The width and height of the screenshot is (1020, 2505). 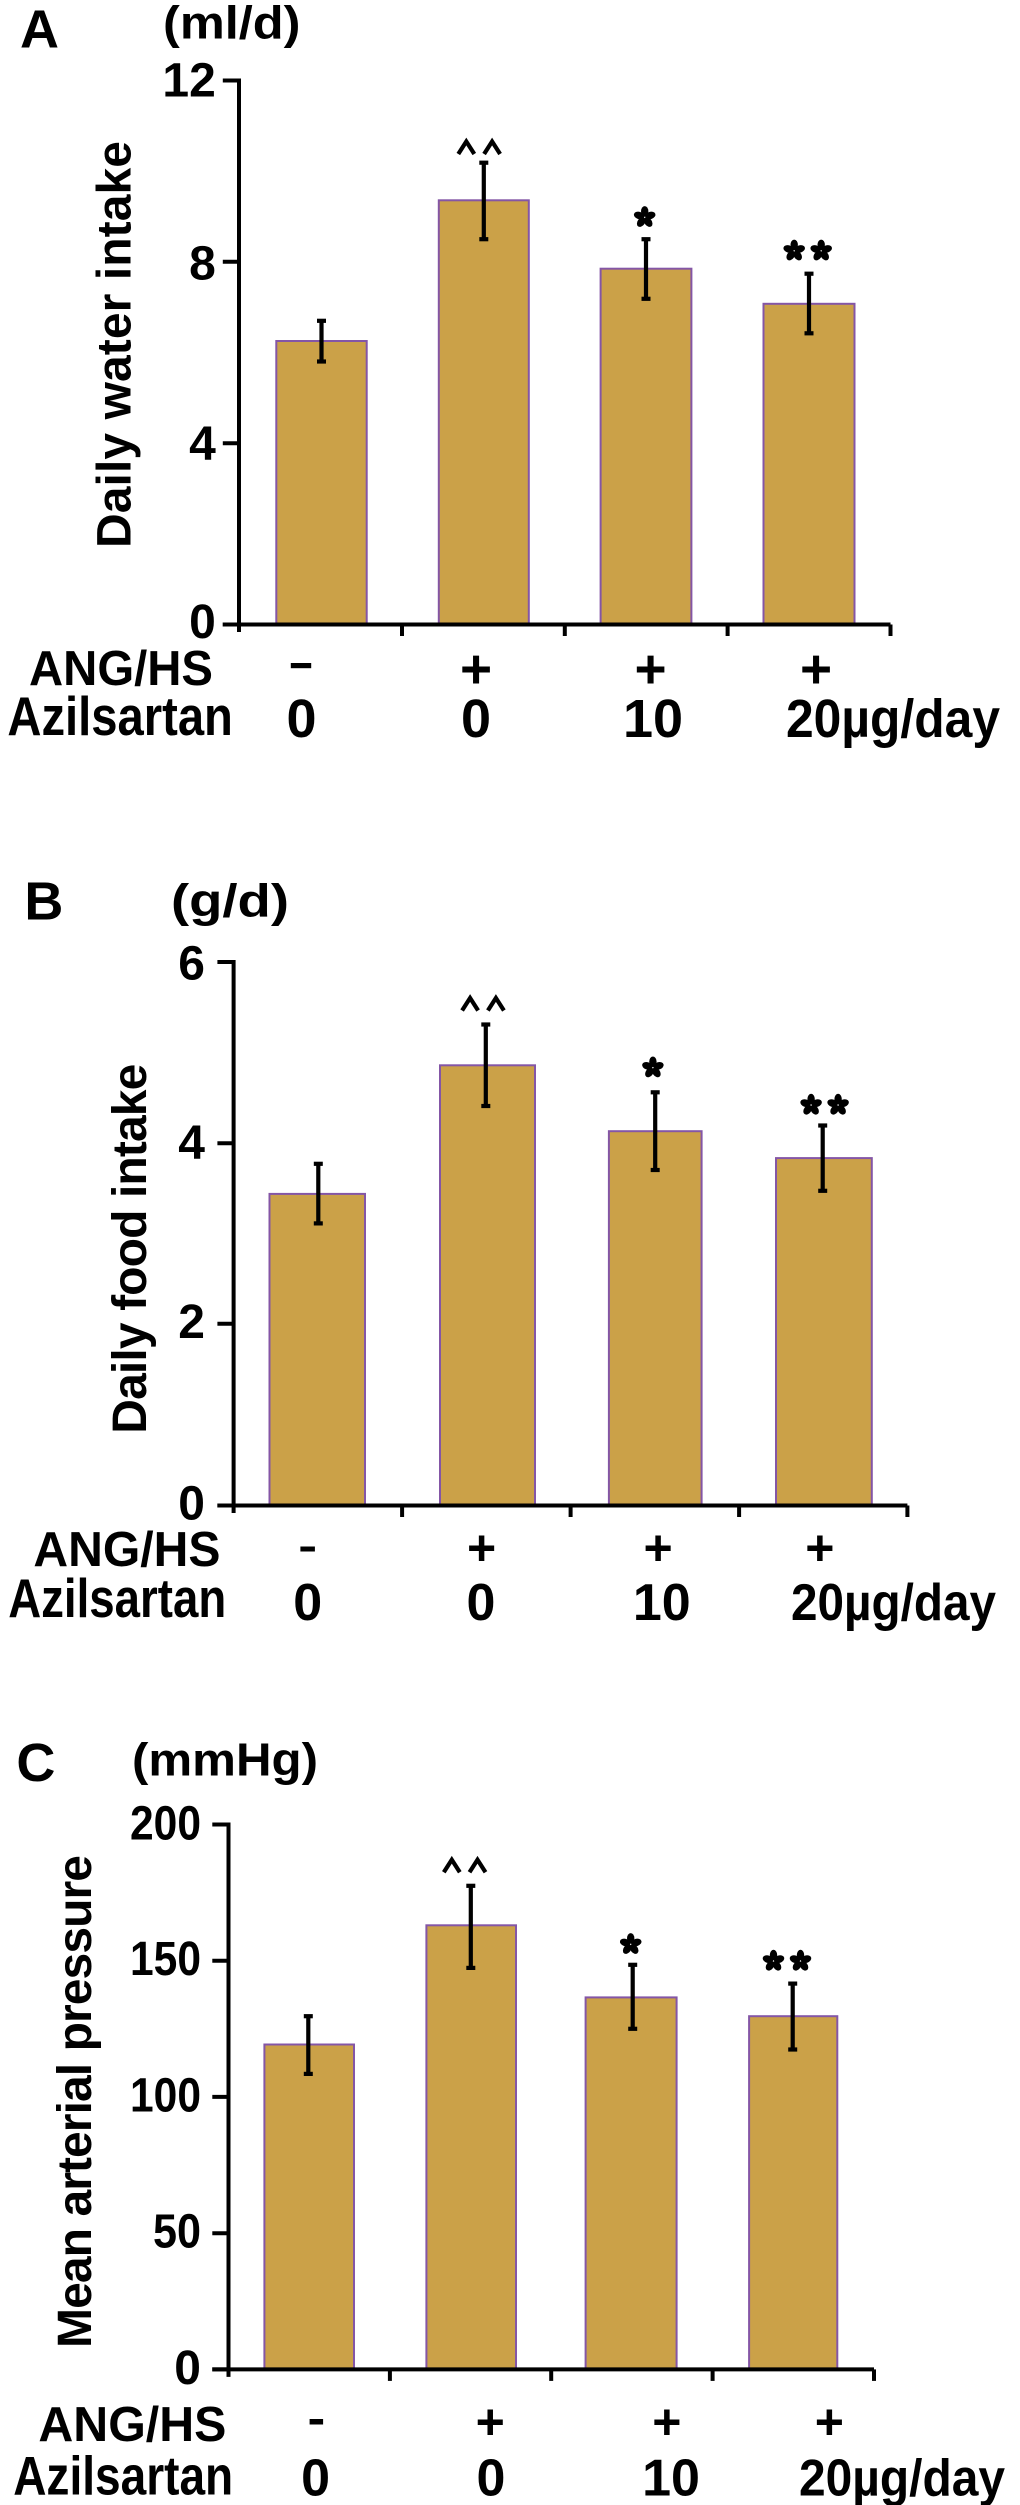 I want to click on svg-text: 12, so click(x=188, y=81).